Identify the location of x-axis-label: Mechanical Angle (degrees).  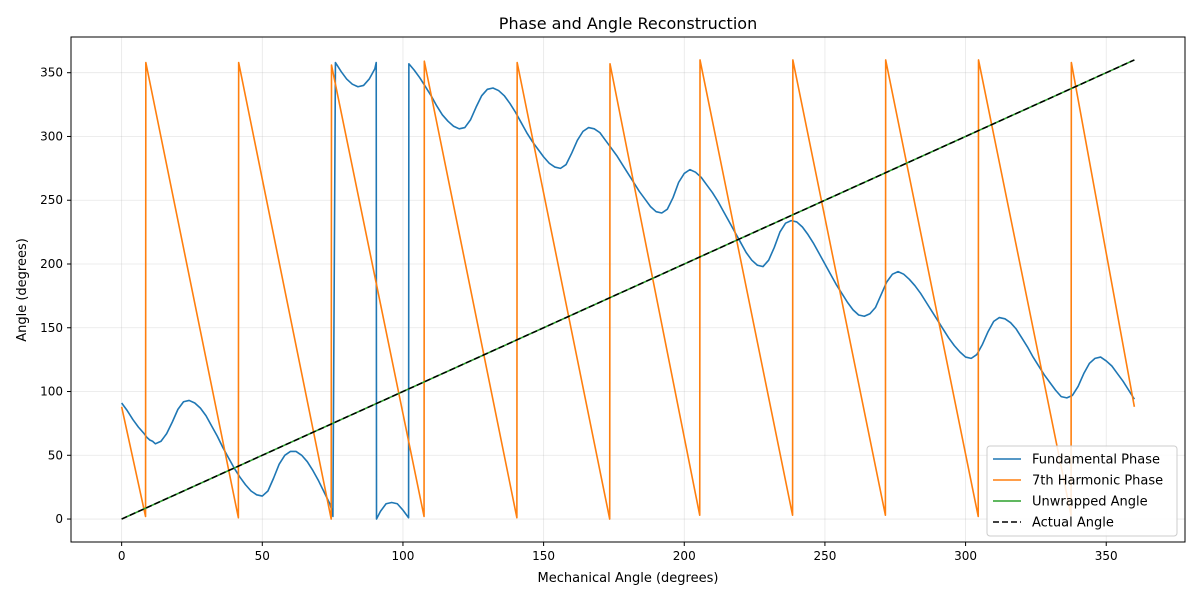
(628, 578).